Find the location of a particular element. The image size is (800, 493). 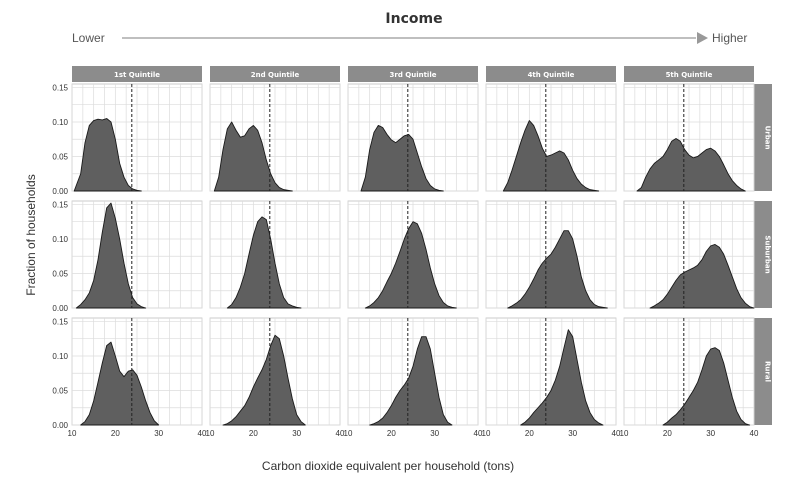

column-header-label: 5th Quintile is located at coordinates (689, 75).